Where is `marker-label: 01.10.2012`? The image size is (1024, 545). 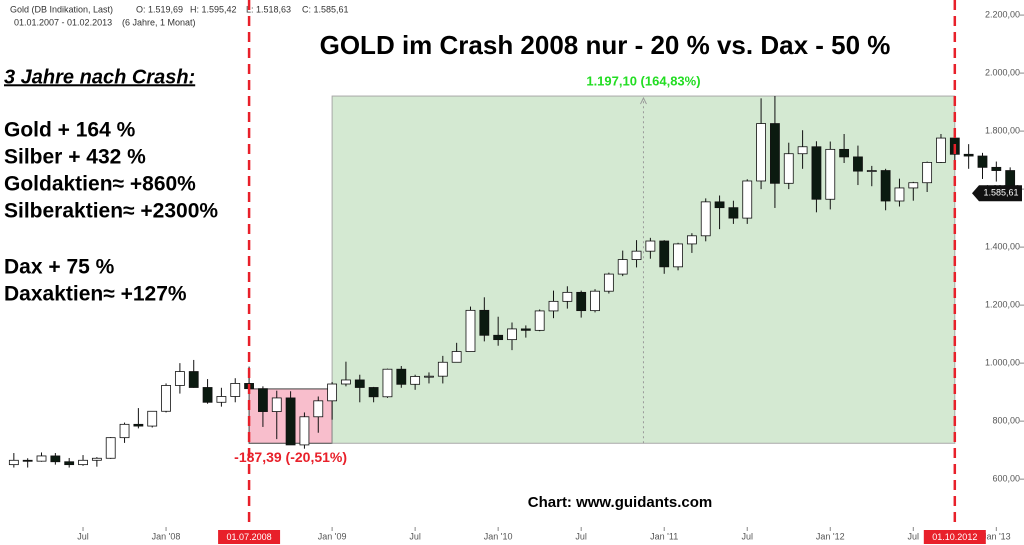 marker-label: 01.10.2012 is located at coordinates (954, 537).